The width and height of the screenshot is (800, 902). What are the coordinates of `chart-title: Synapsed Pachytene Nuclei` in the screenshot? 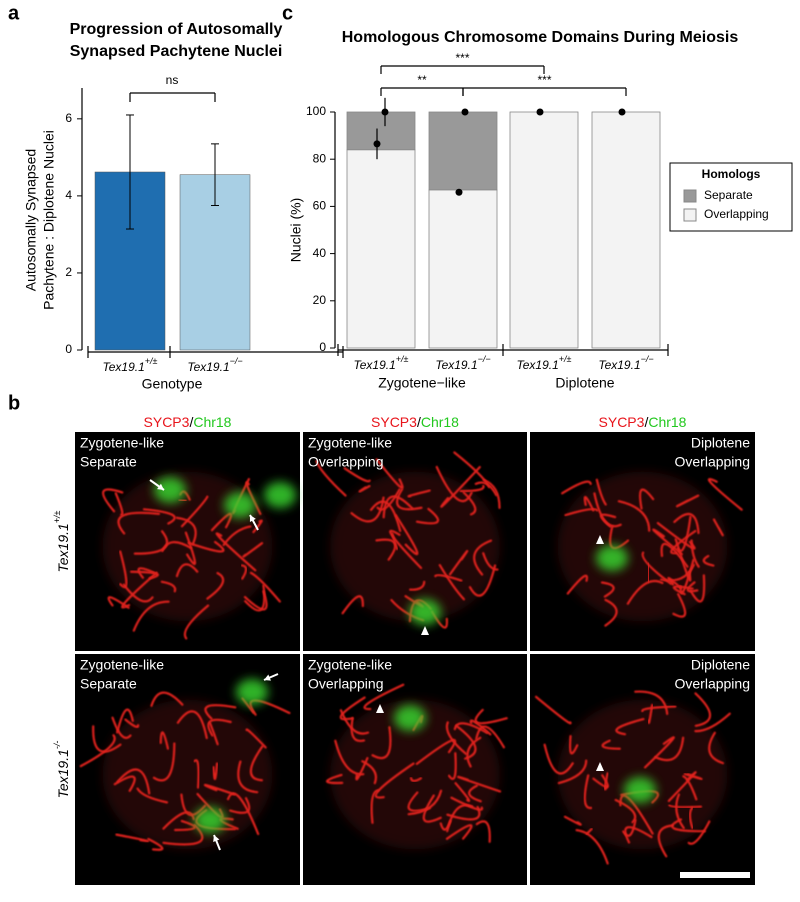 It's located at (176, 51).